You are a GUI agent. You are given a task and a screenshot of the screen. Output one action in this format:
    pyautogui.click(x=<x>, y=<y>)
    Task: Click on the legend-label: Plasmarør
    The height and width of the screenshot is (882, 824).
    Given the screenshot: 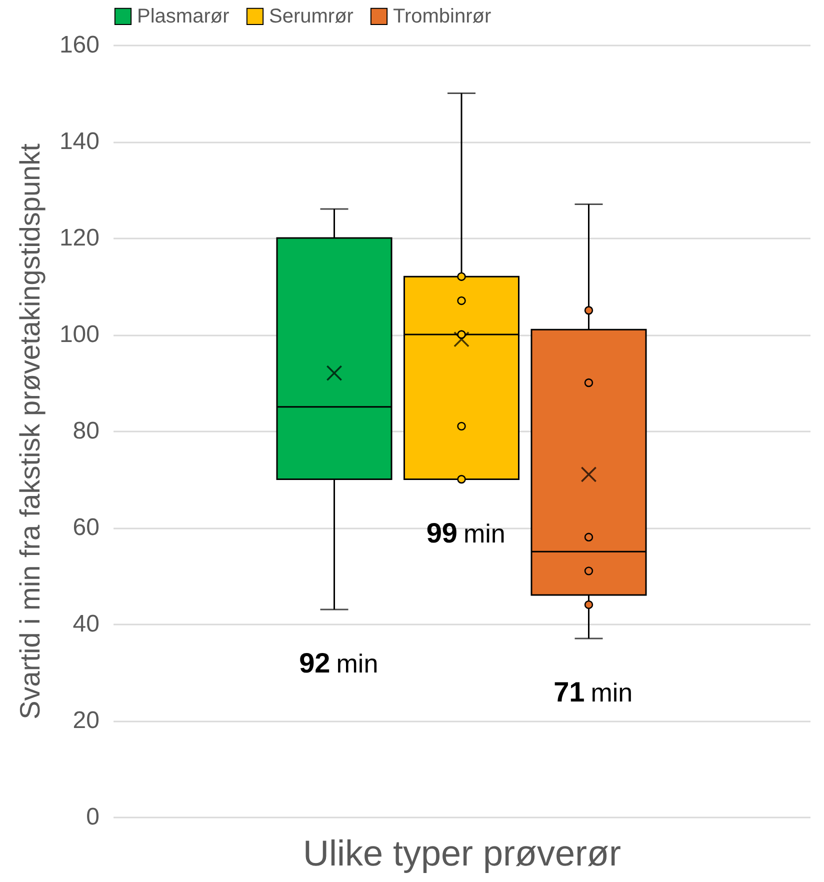 What is the action you would take?
    pyautogui.click(x=183, y=16)
    